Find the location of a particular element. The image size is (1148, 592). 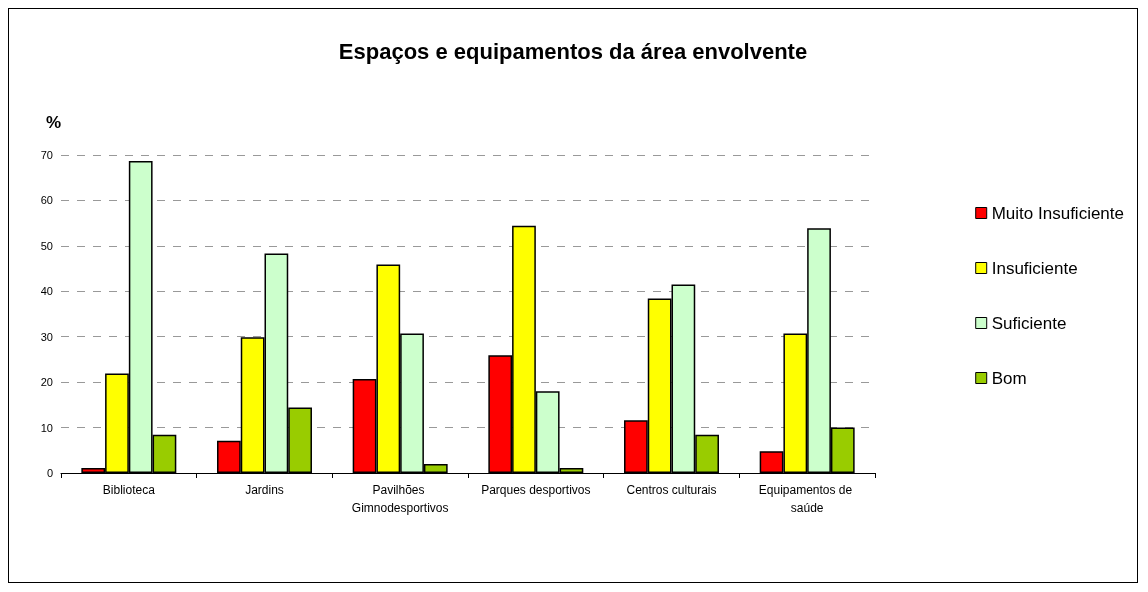

legend-label: Muito Insuficiente is located at coordinates (1058, 213).